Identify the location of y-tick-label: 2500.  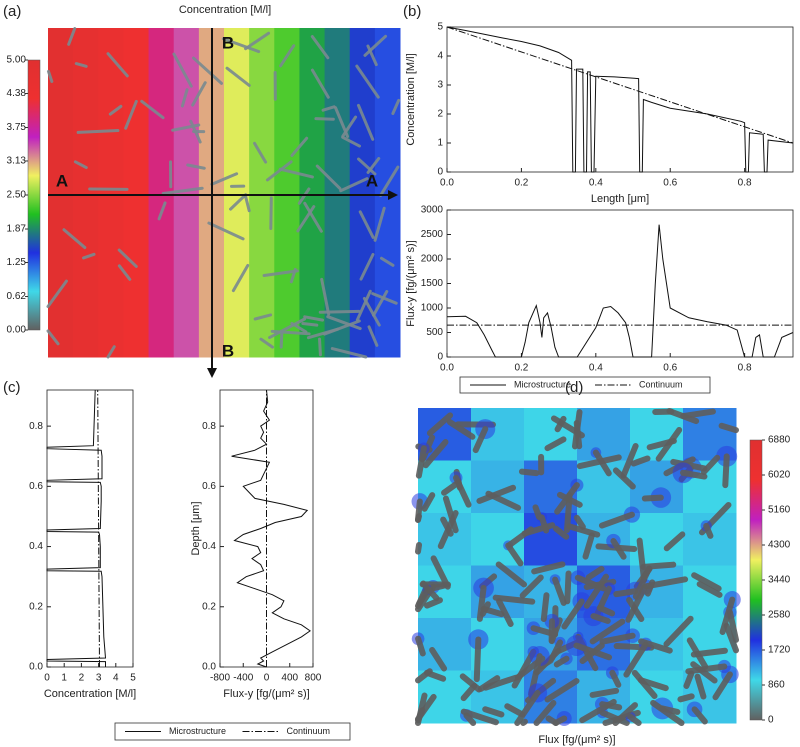
(432, 234).